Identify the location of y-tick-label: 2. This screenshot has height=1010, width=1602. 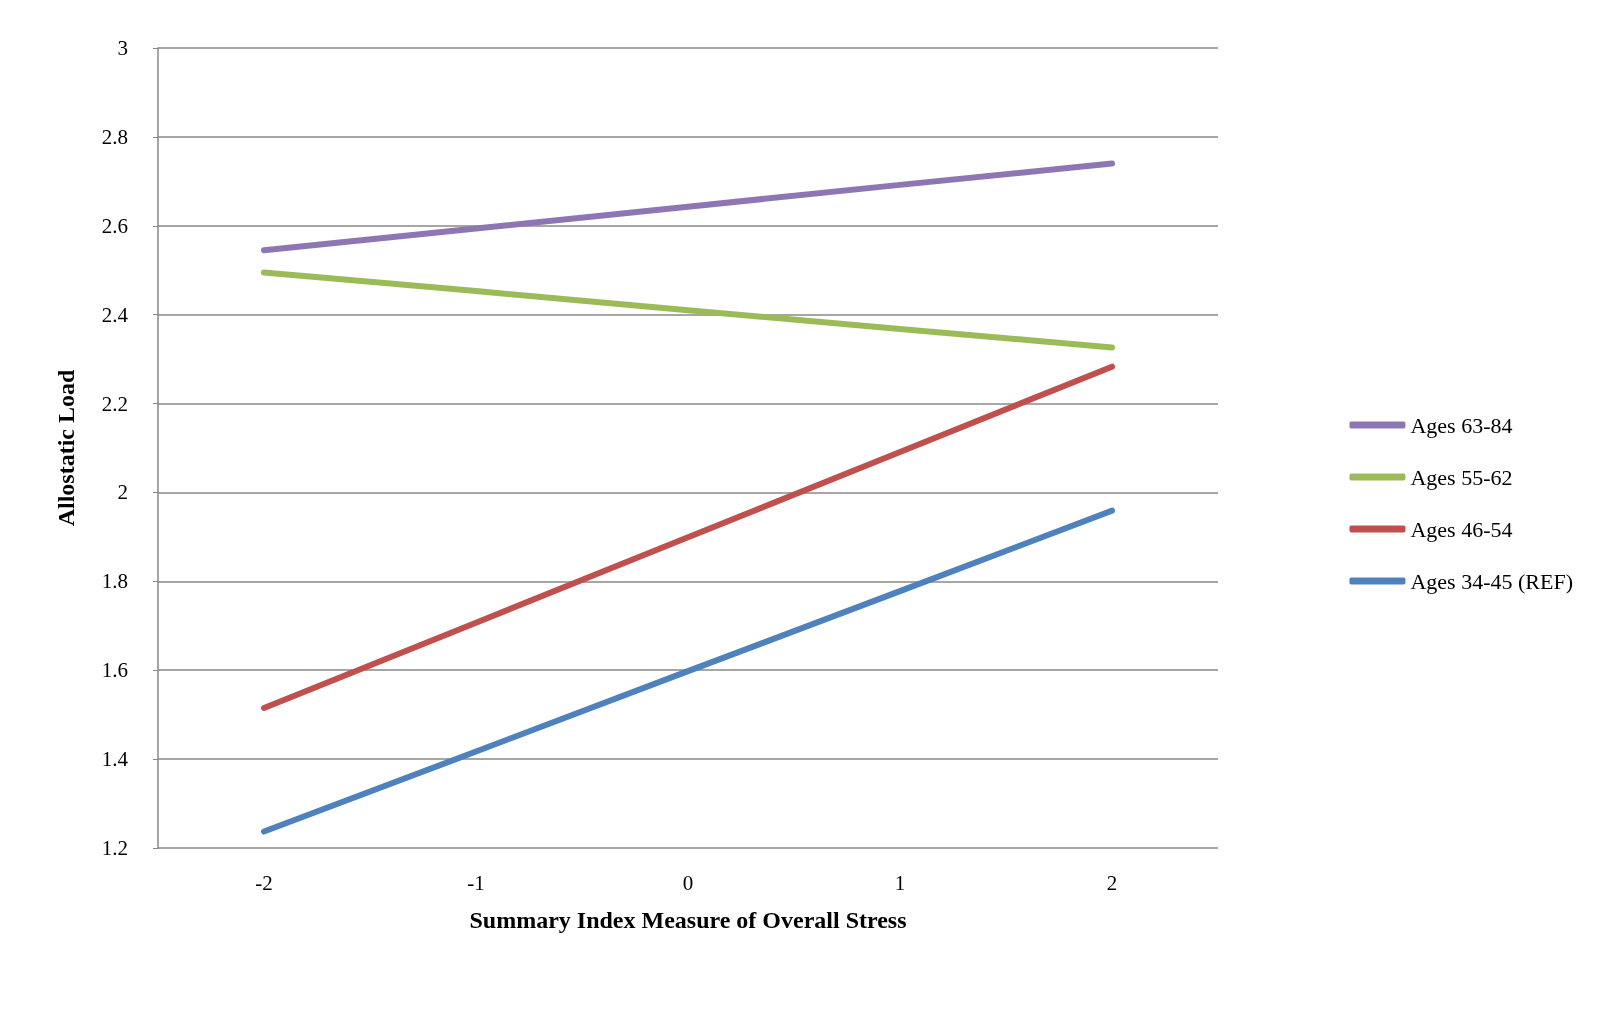
(122, 492).